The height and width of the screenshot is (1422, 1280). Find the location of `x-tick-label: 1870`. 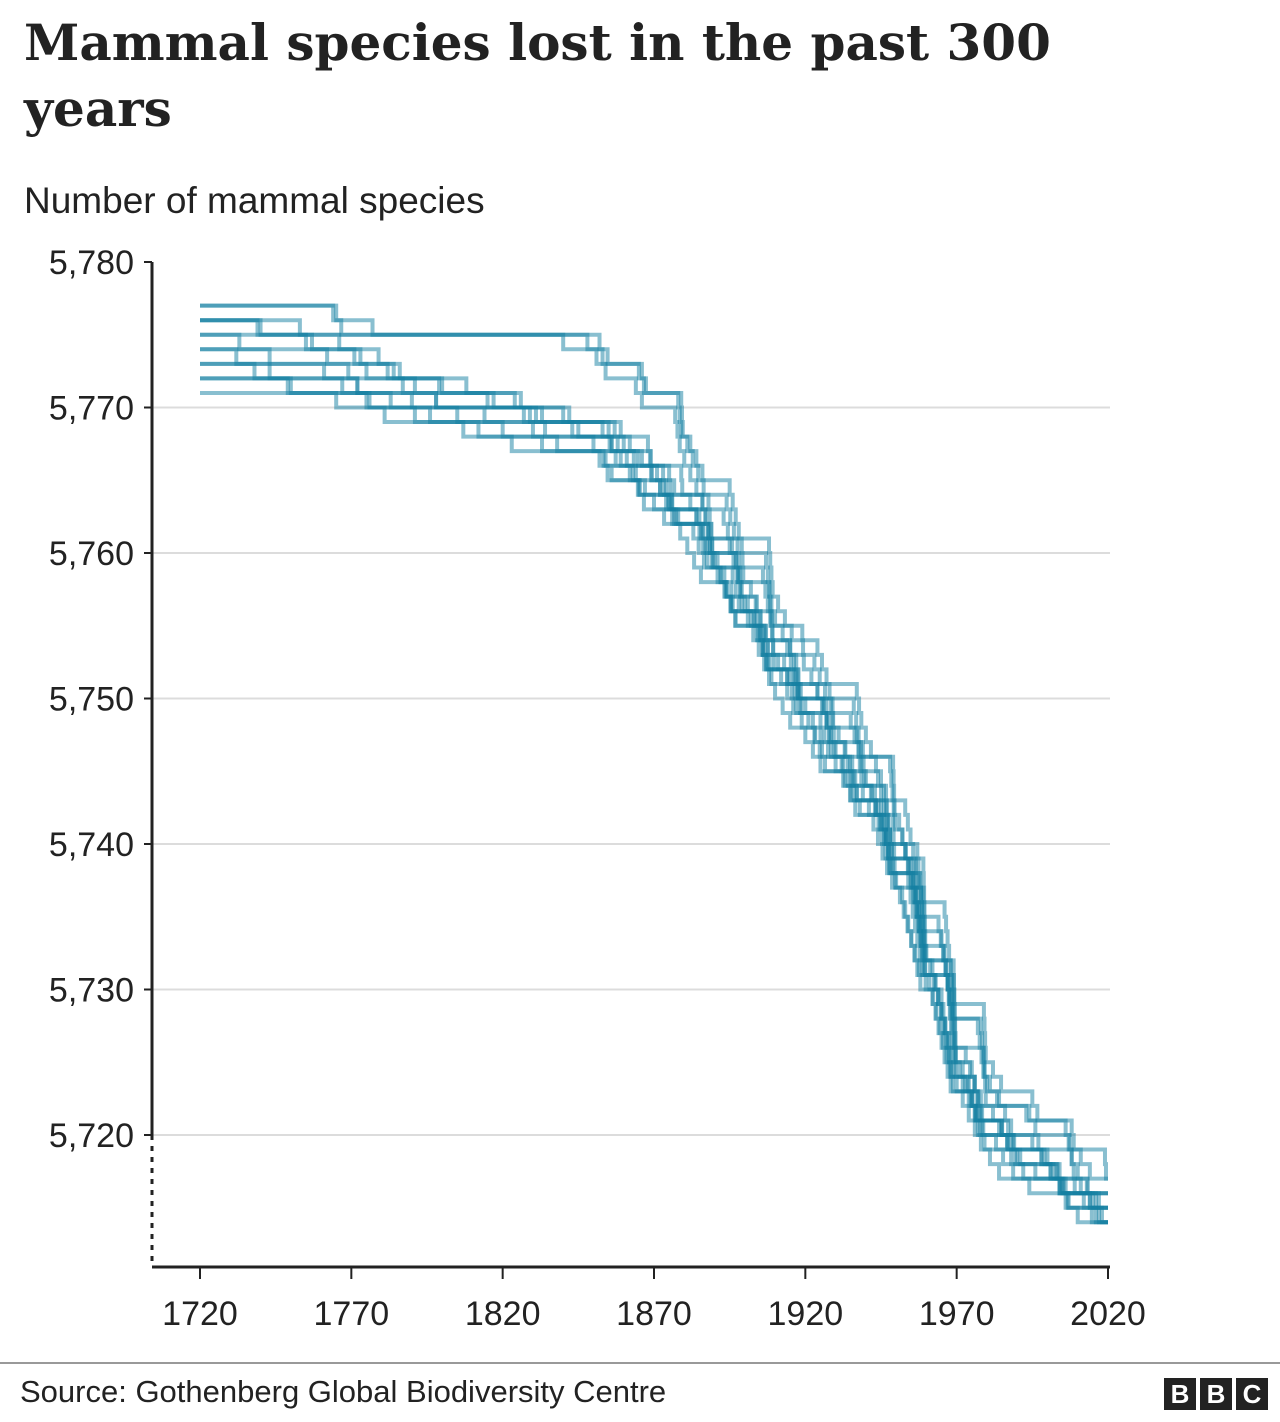

x-tick-label: 1870 is located at coordinates (654, 1314).